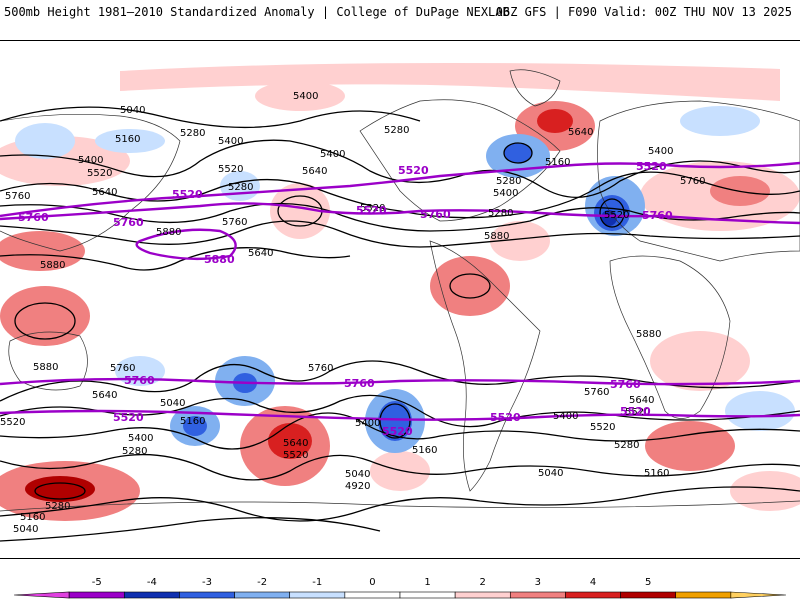 The width and height of the screenshot is (800, 604). Describe the element at coordinates (450, 81) in the screenshot. I see `pos-anomaly-arctic` at that location.